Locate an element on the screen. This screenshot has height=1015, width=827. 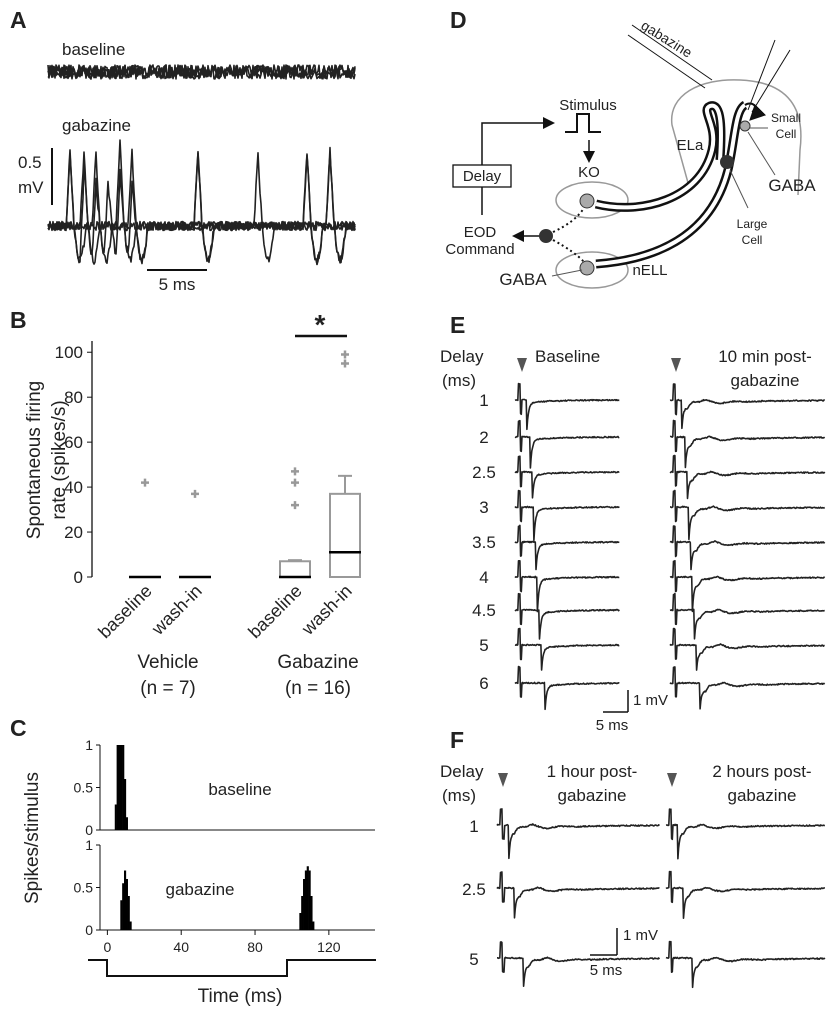
category-label: wash-in is located at coordinates (326, 610).